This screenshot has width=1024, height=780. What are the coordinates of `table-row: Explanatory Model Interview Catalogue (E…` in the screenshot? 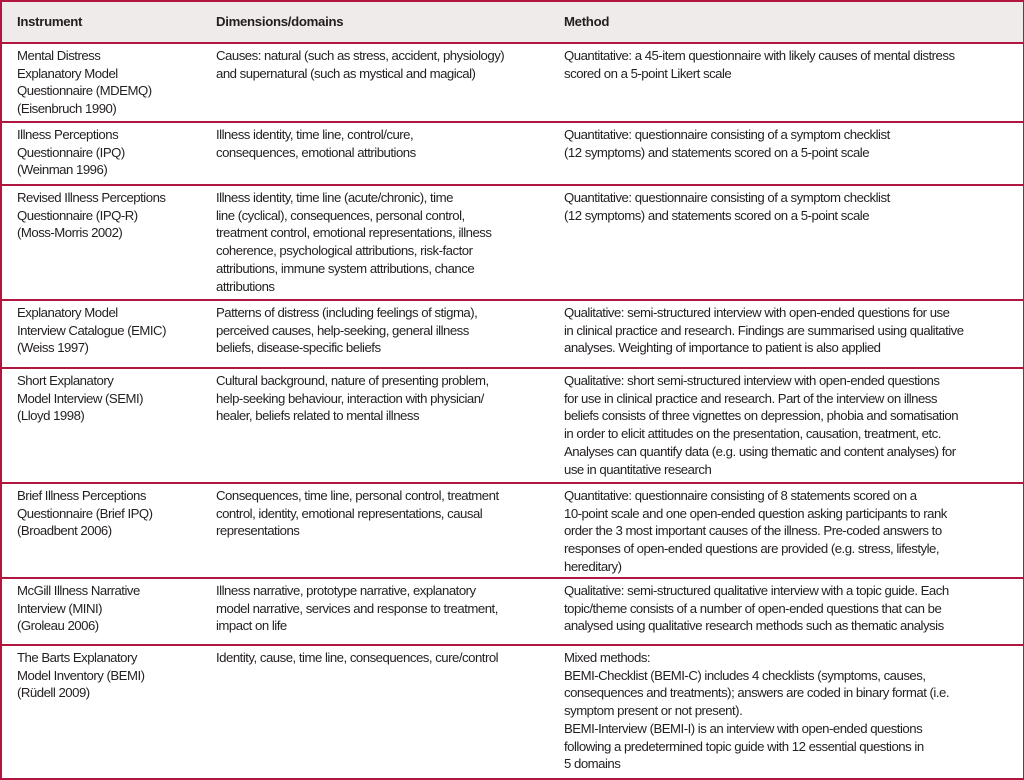 It's located at (512, 334).